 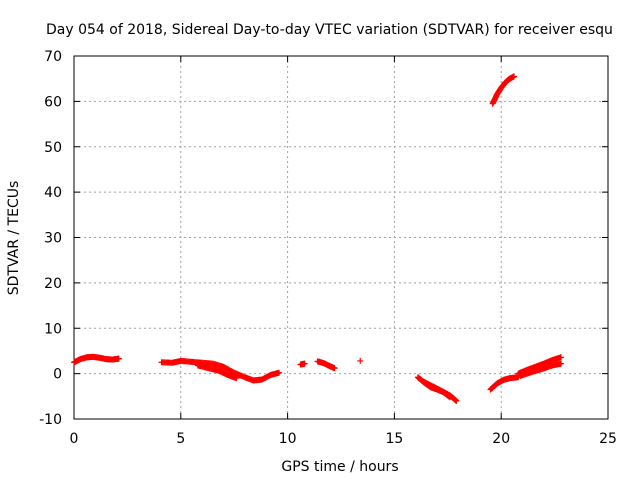 What do you see at coordinates (501, 439) in the screenshot?
I see `x-tick-label: 20` at bounding box center [501, 439].